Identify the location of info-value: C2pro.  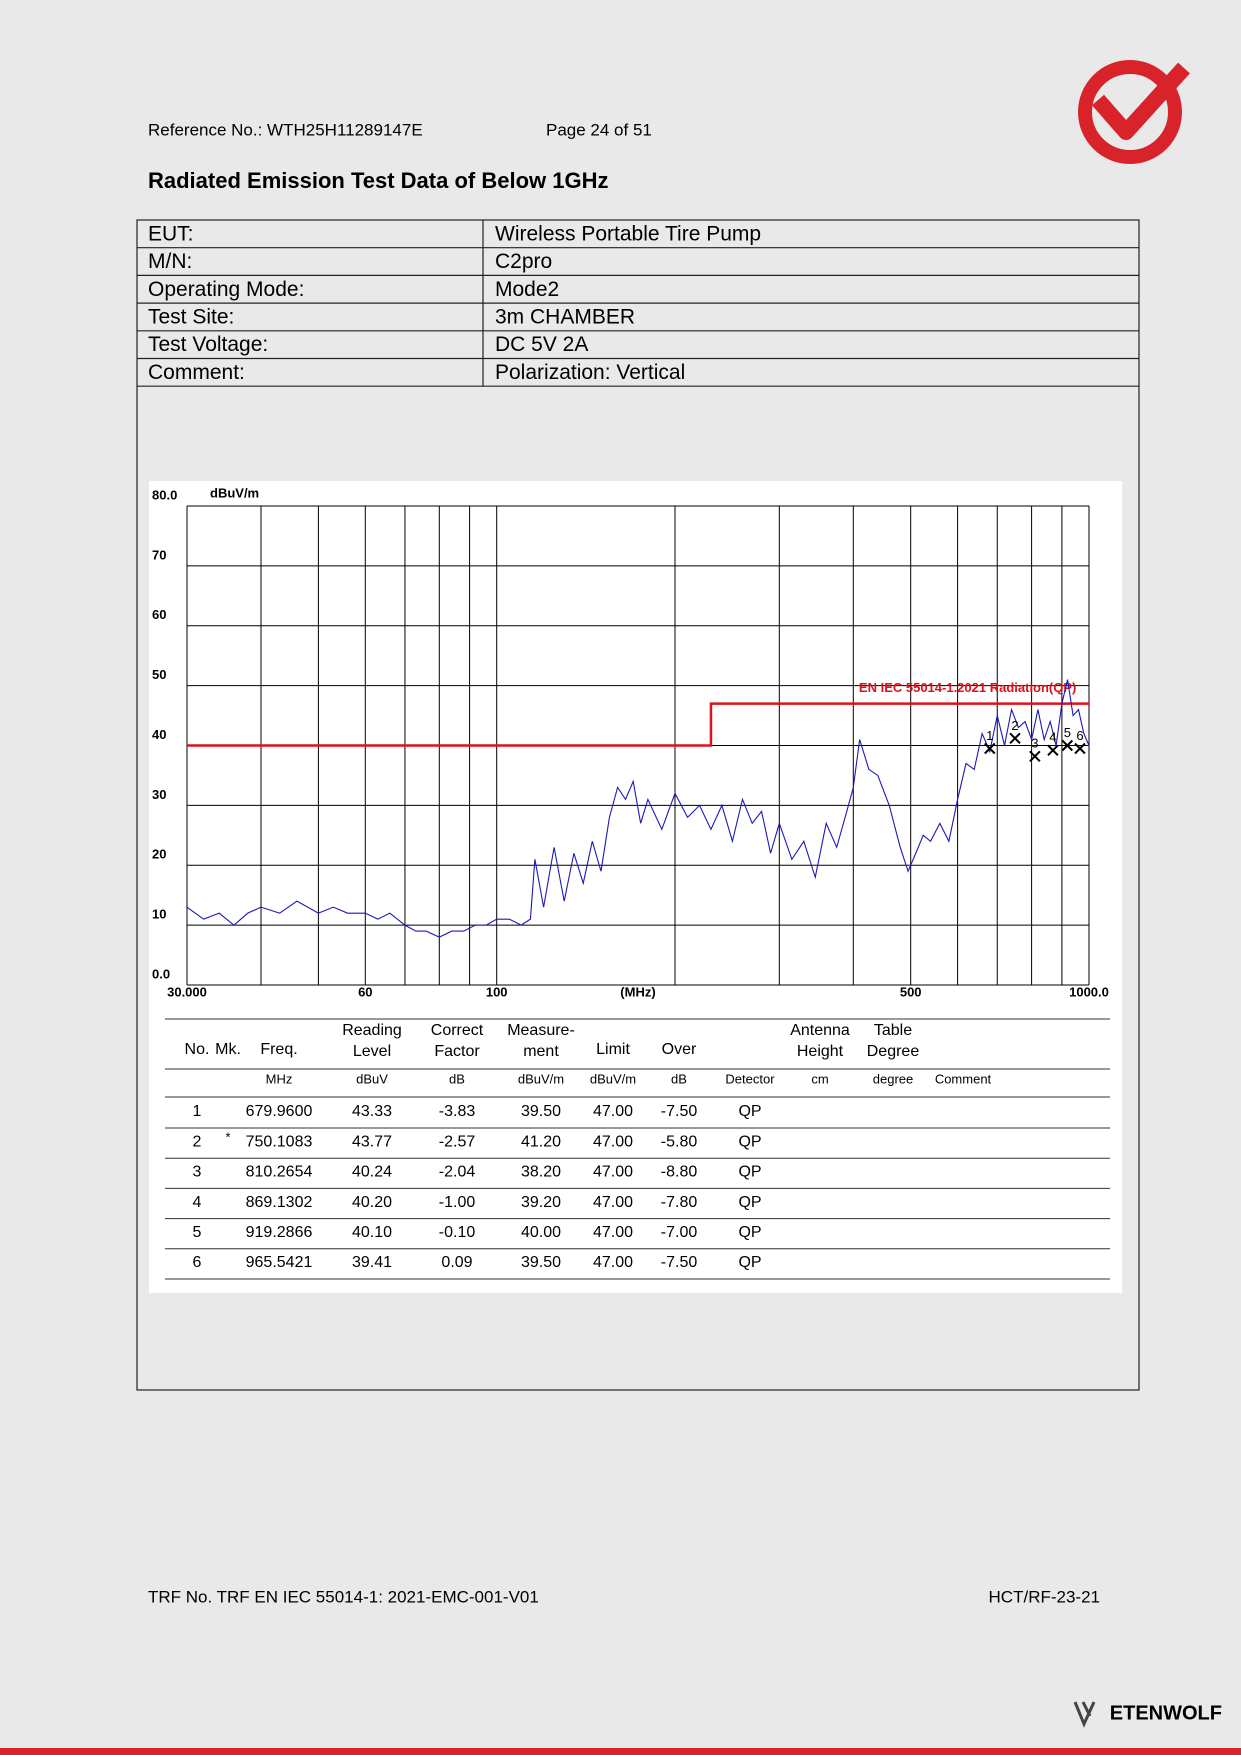
(523, 261).